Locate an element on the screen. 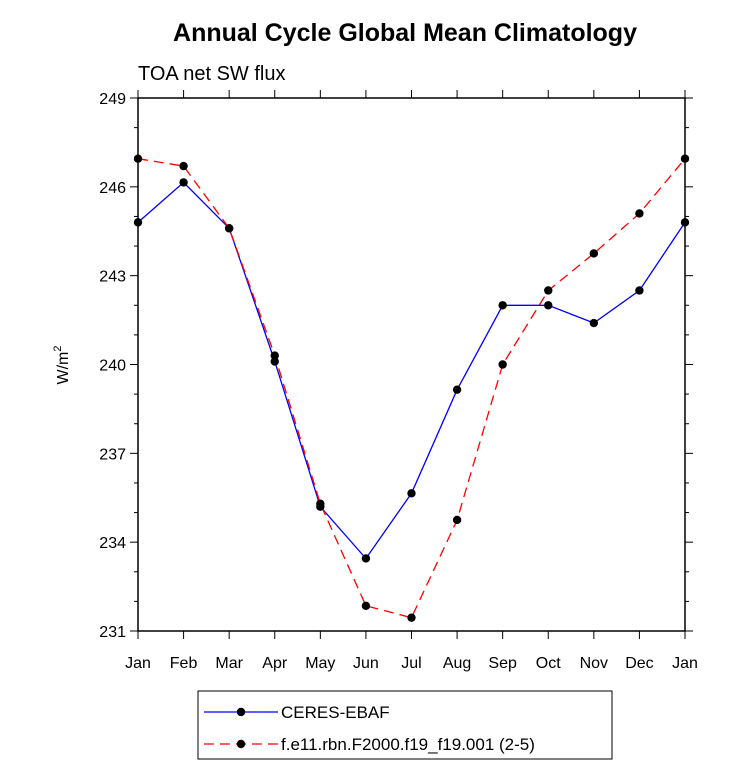  legend-marker-model is located at coordinates (241, 744).